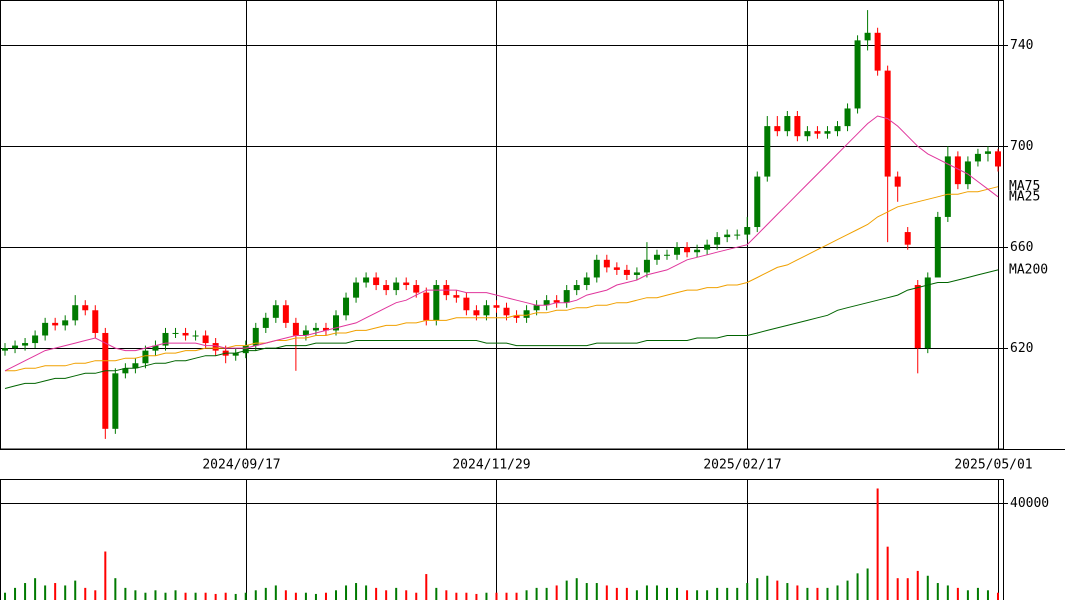 The image size is (1065, 600). What do you see at coordinates (1021, 348) in the screenshot?
I see `y-tick-label: 620` at bounding box center [1021, 348].